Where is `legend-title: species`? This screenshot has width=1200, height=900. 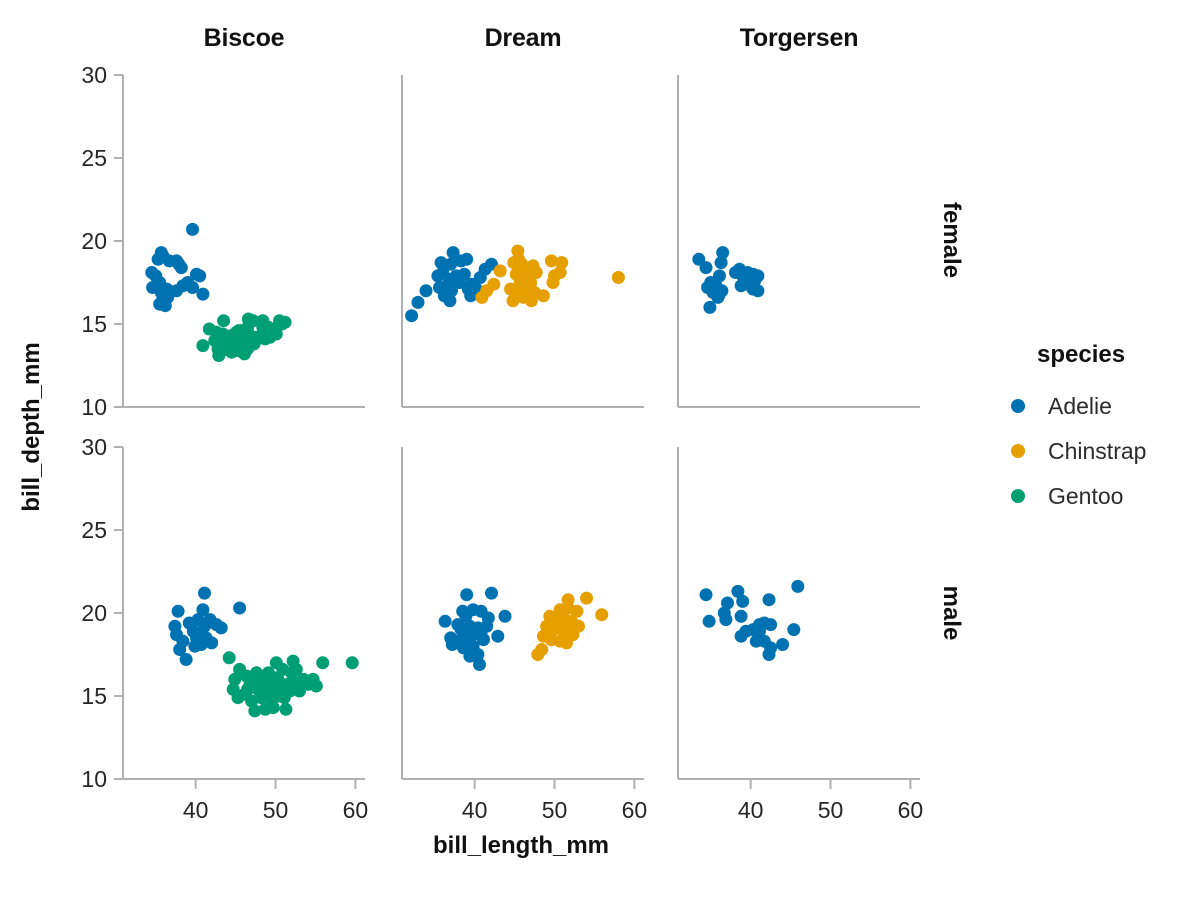
legend-title: species is located at coordinates (1081, 354).